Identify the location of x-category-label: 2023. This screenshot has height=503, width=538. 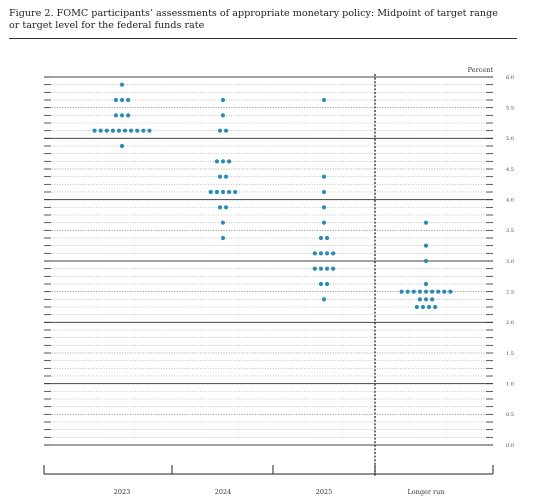
(122, 492).